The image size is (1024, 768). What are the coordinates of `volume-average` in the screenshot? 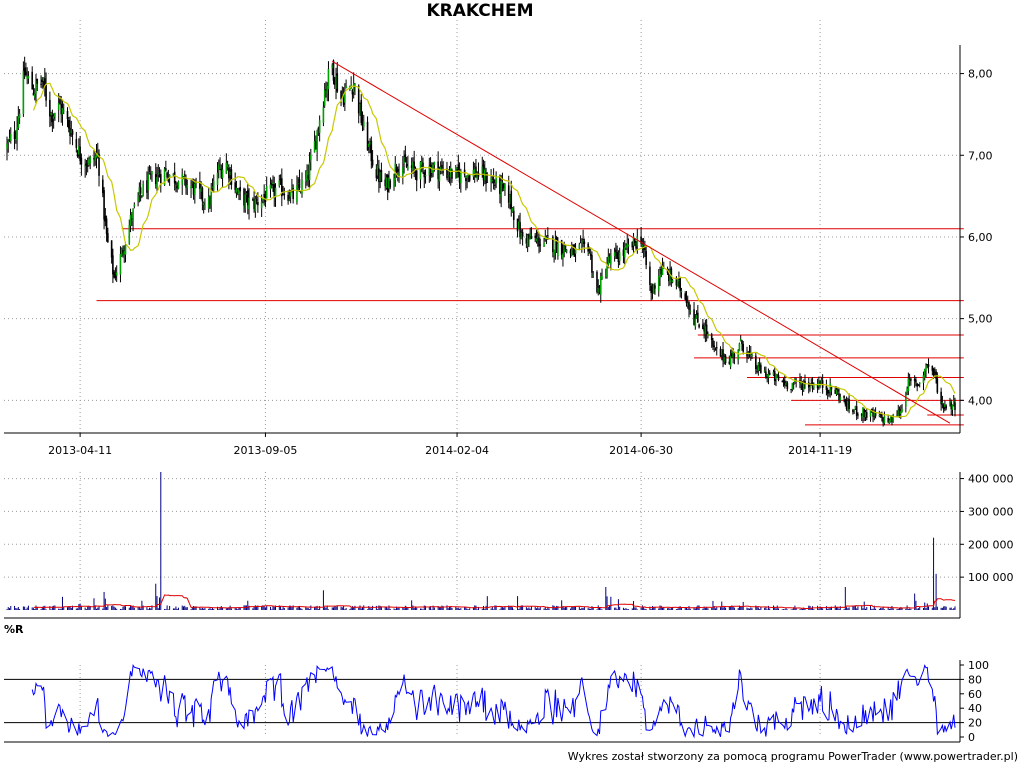 It's located at (494, 601).